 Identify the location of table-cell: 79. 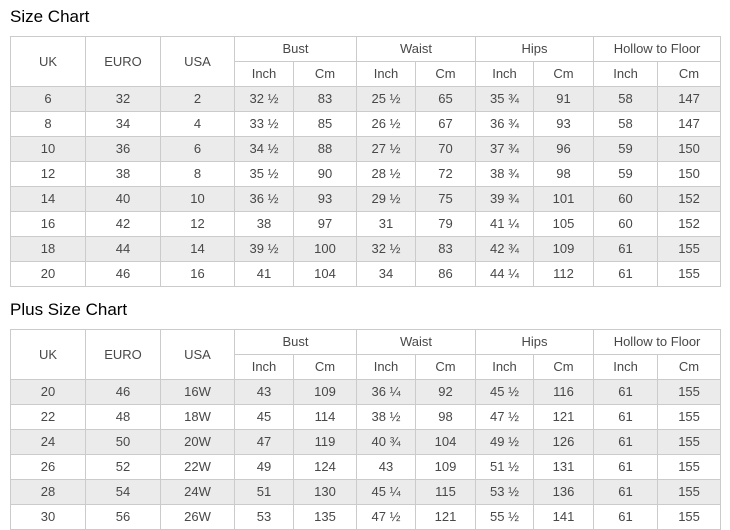
(446, 224).